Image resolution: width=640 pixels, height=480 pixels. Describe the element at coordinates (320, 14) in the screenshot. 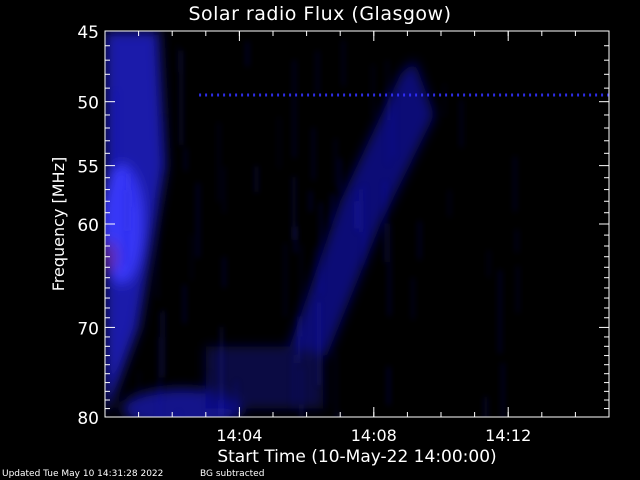

I see `chart-title: Solar radio Flux (Glasgow)` at that location.